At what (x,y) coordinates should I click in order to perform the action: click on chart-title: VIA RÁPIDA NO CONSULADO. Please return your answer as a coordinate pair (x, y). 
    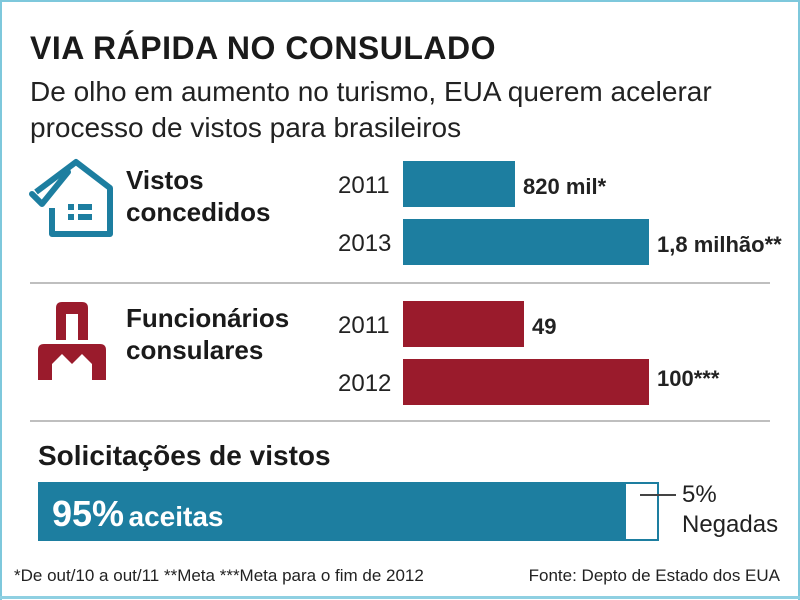
    Looking at the image, I should click on (263, 48).